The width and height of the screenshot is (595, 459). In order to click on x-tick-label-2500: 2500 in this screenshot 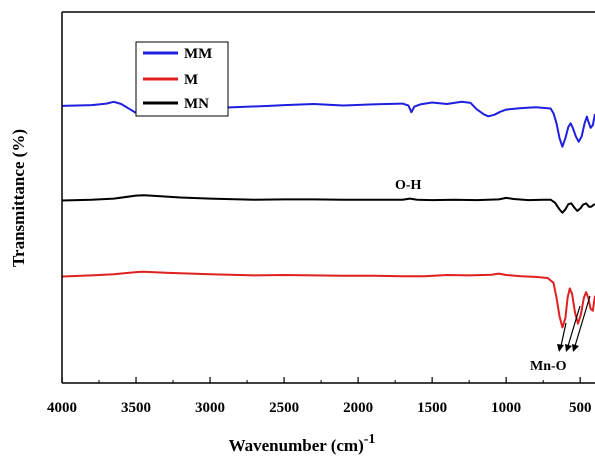, I will do `click(284, 408)`.